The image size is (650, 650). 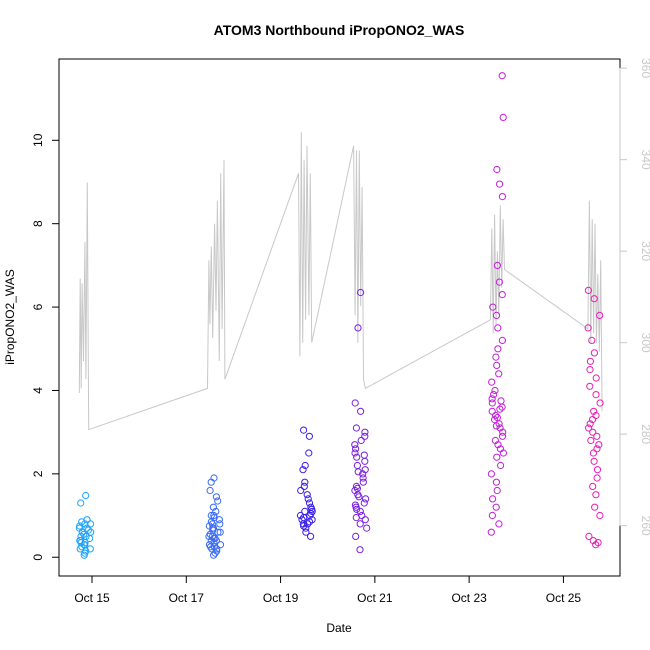 What do you see at coordinates (45, 347) in the screenshot?
I see `y-axis: 0 2 4 6 8 10` at bounding box center [45, 347].